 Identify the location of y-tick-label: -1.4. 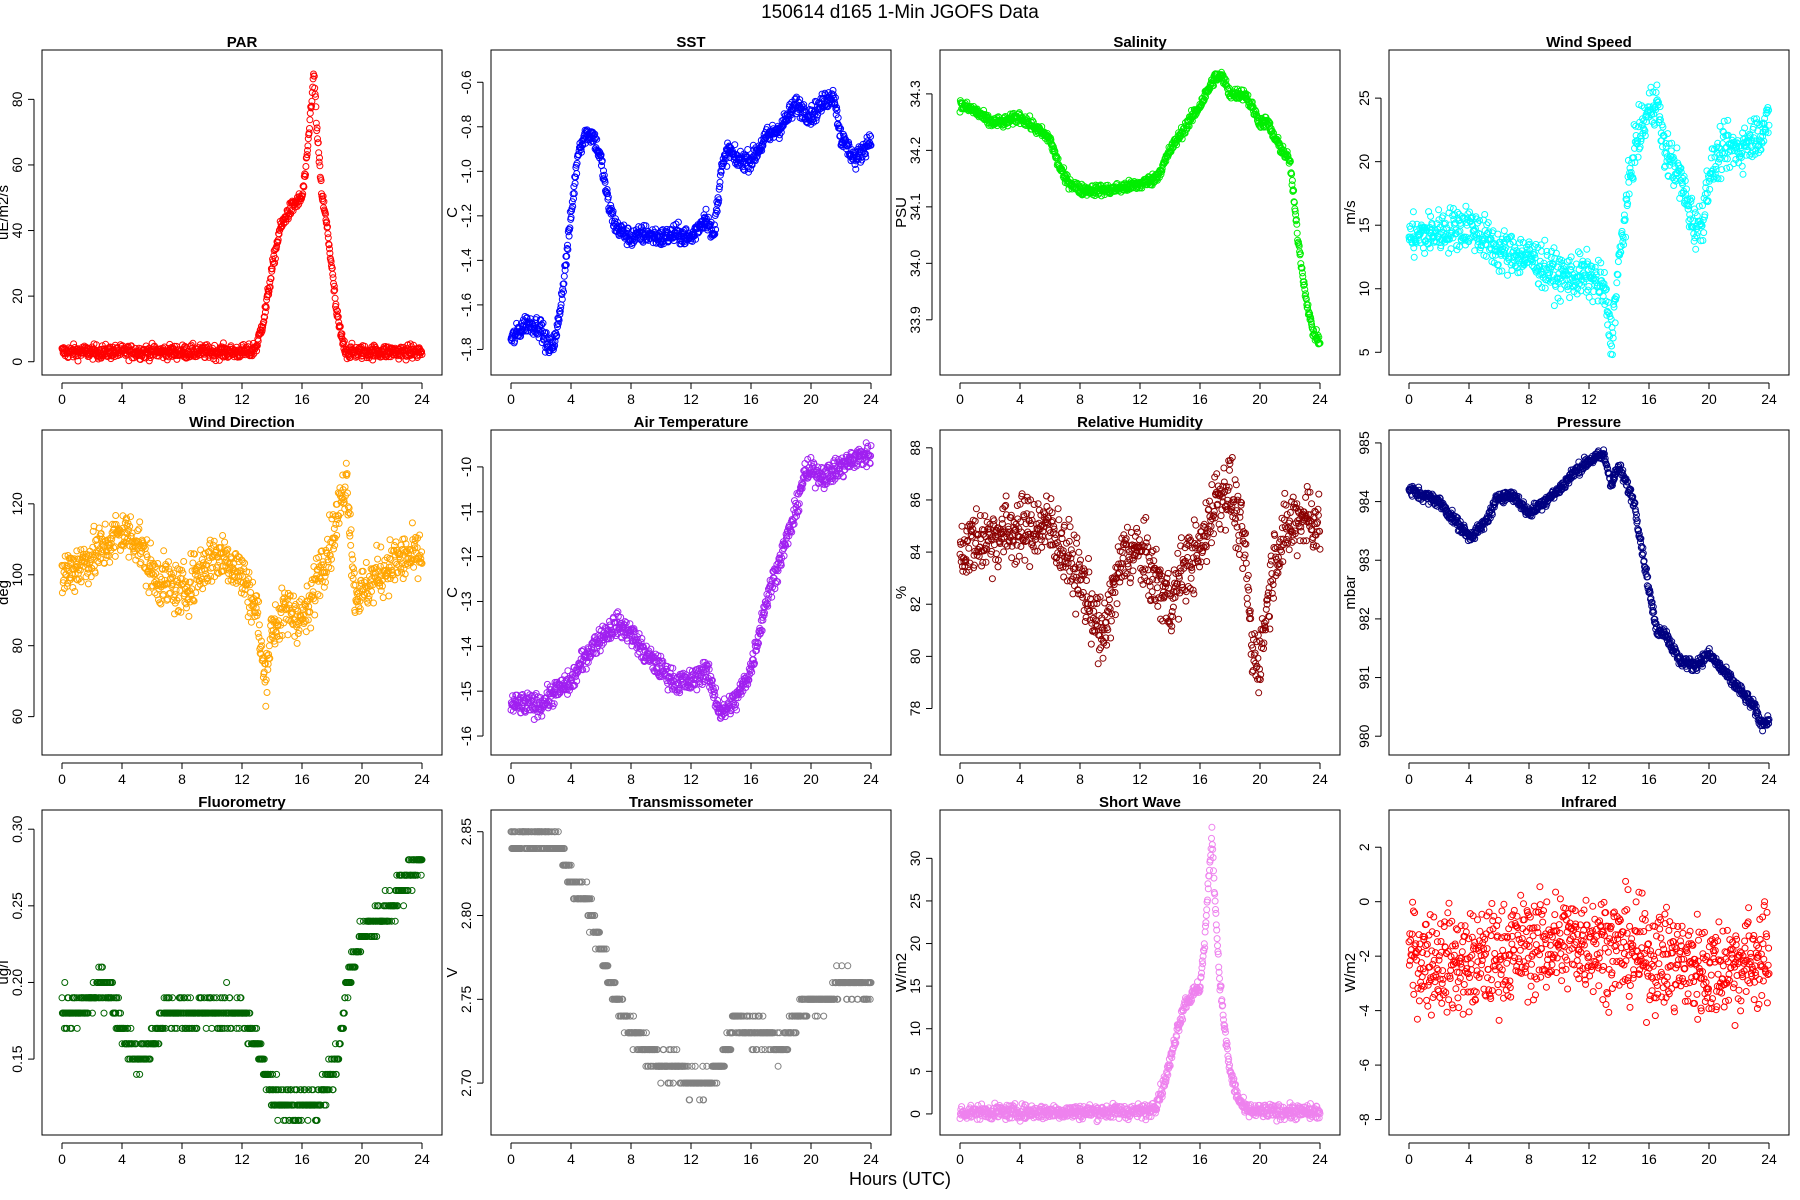
(466, 260).